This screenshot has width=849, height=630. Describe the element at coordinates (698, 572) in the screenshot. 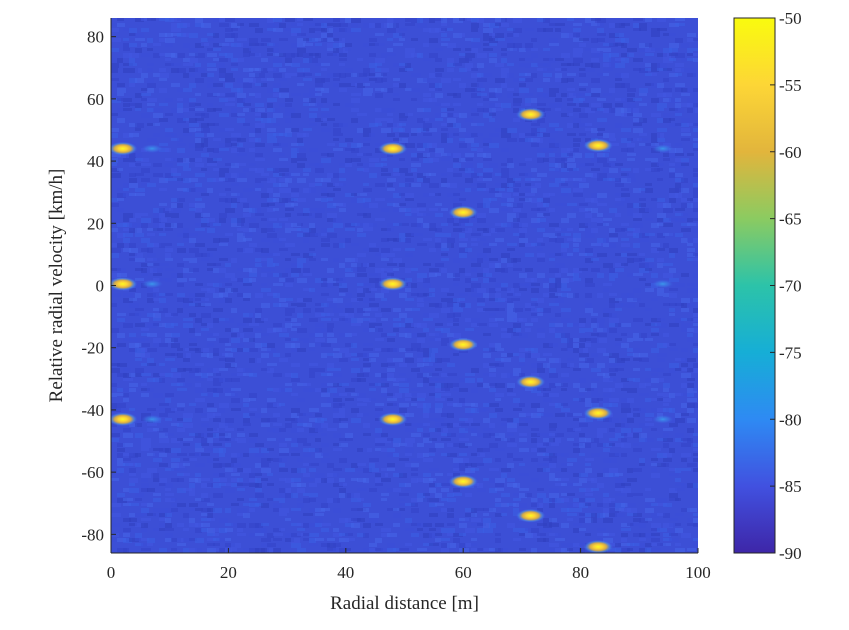

I see `x-tick-label: 100` at that location.